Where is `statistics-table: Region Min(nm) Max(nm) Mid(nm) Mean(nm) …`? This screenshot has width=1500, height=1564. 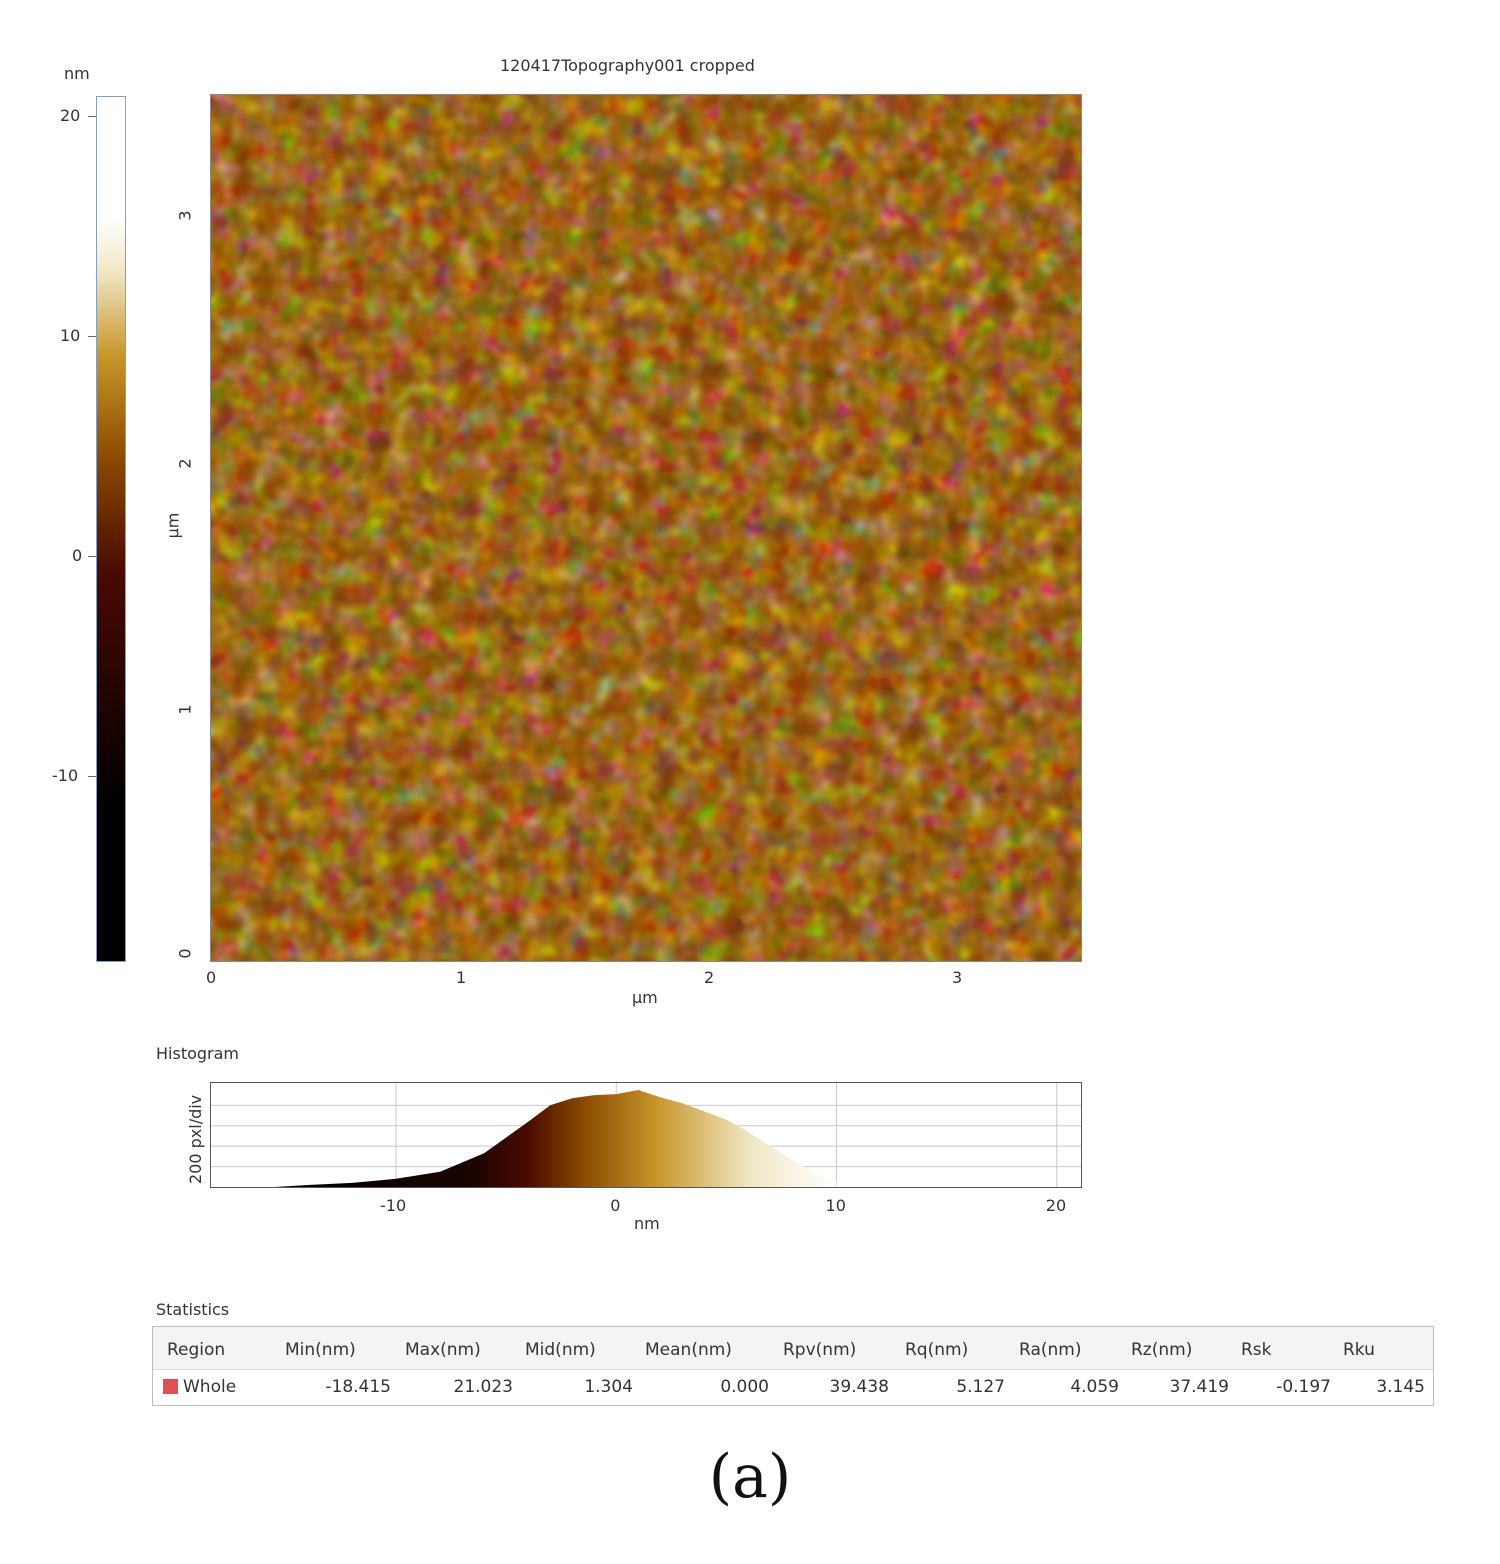 statistics-table: Region Min(nm) Max(nm) Mid(nm) Mean(nm) … is located at coordinates (793, 1366).